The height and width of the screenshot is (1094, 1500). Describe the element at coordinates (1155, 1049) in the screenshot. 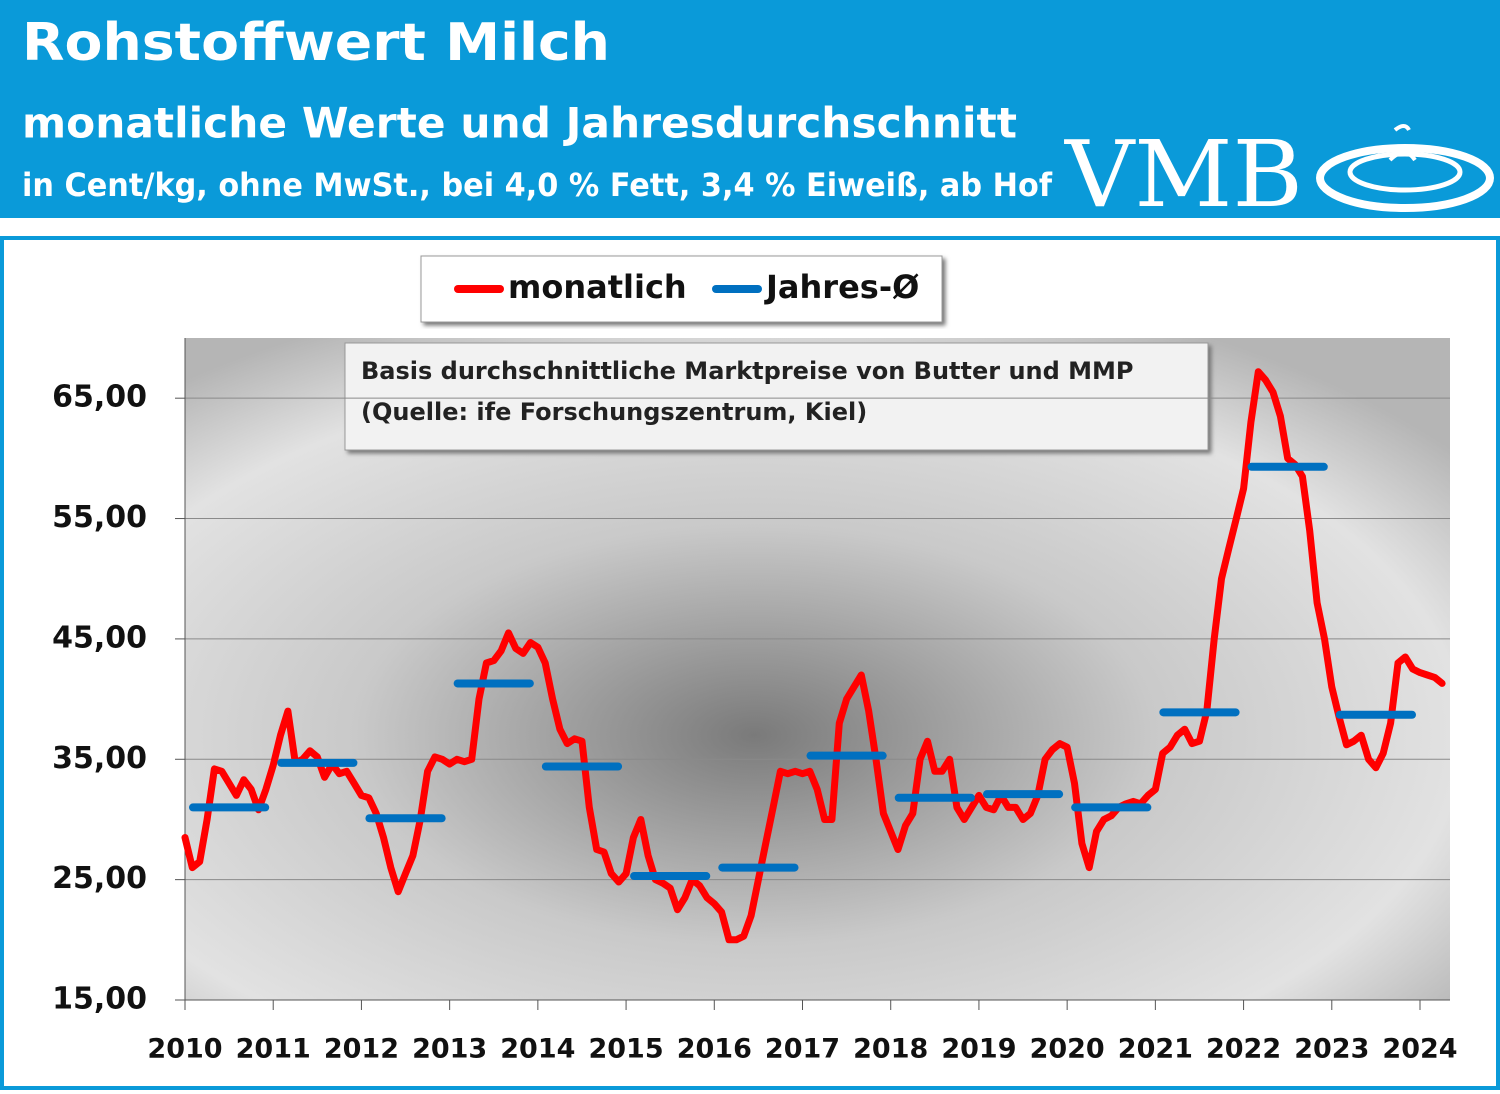

I see `x-tick-label: 2021` at that location.